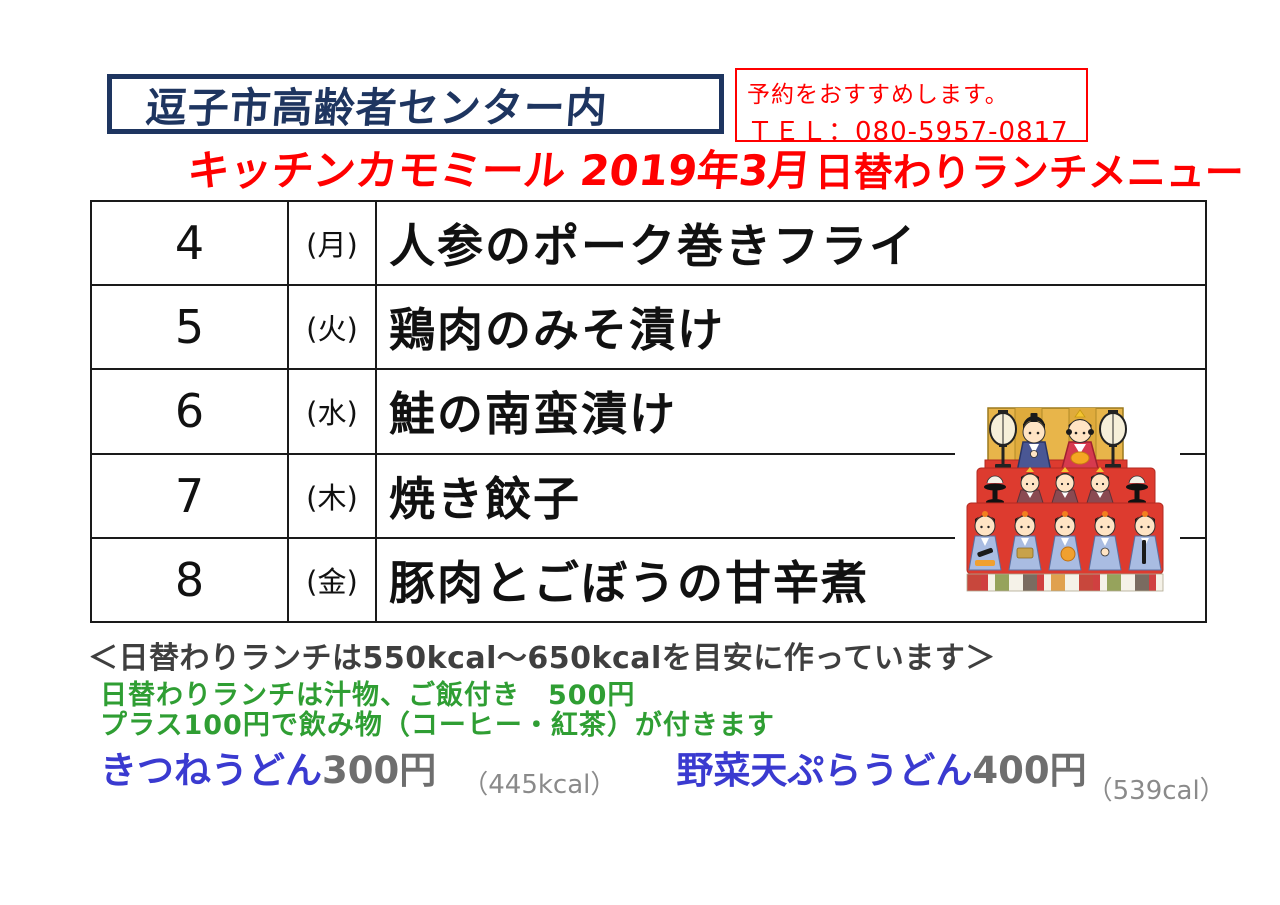  I want to click on reservation-phone: ＴＥＬ：080-5957-0817, so click(908, 132).